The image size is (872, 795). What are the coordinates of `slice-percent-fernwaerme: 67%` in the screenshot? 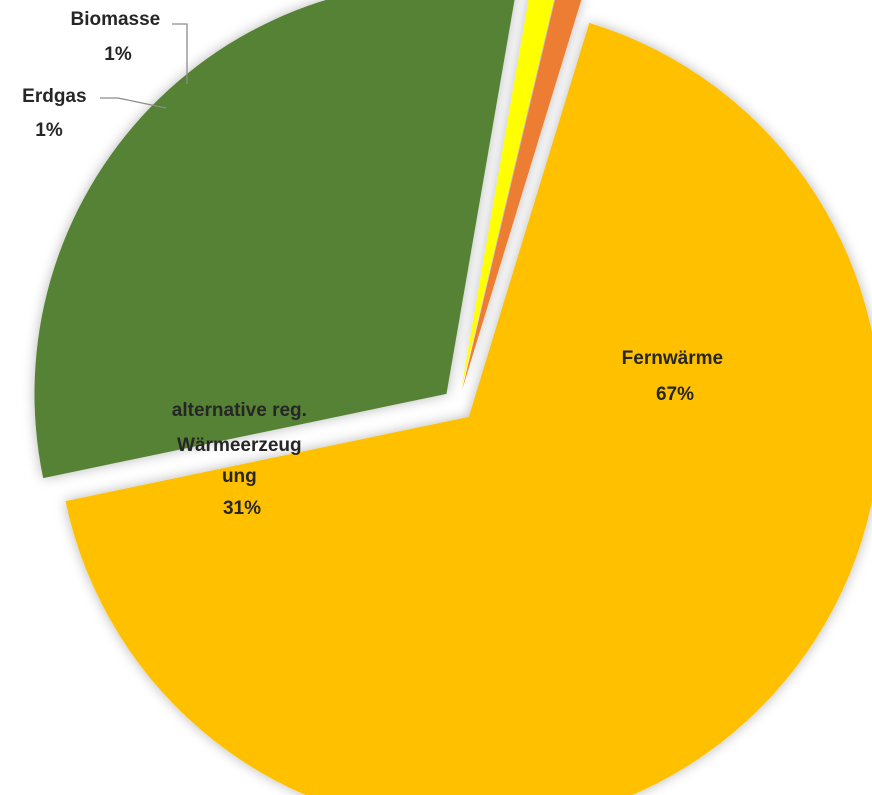 It's located at (675, 394).